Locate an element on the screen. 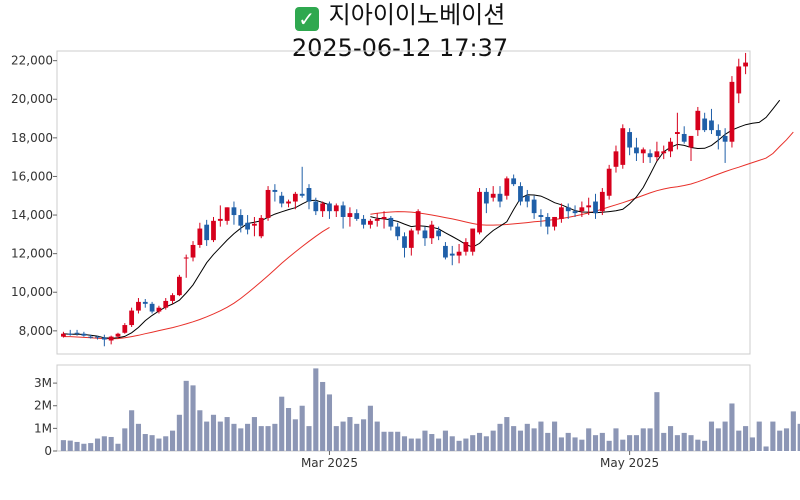 The image size is (800, 500). price-tick-label: 18,000 is located at coordinates (32, 138).